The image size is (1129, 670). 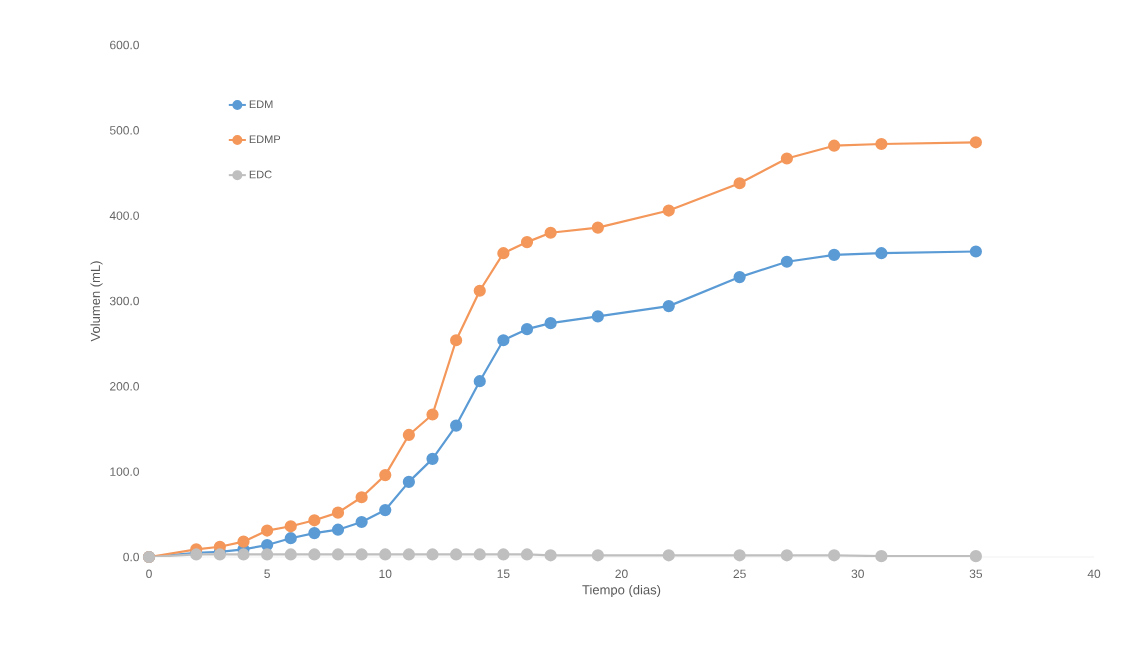 I want to click on y-tick-label: 100.0, so click(x=124, y=471).